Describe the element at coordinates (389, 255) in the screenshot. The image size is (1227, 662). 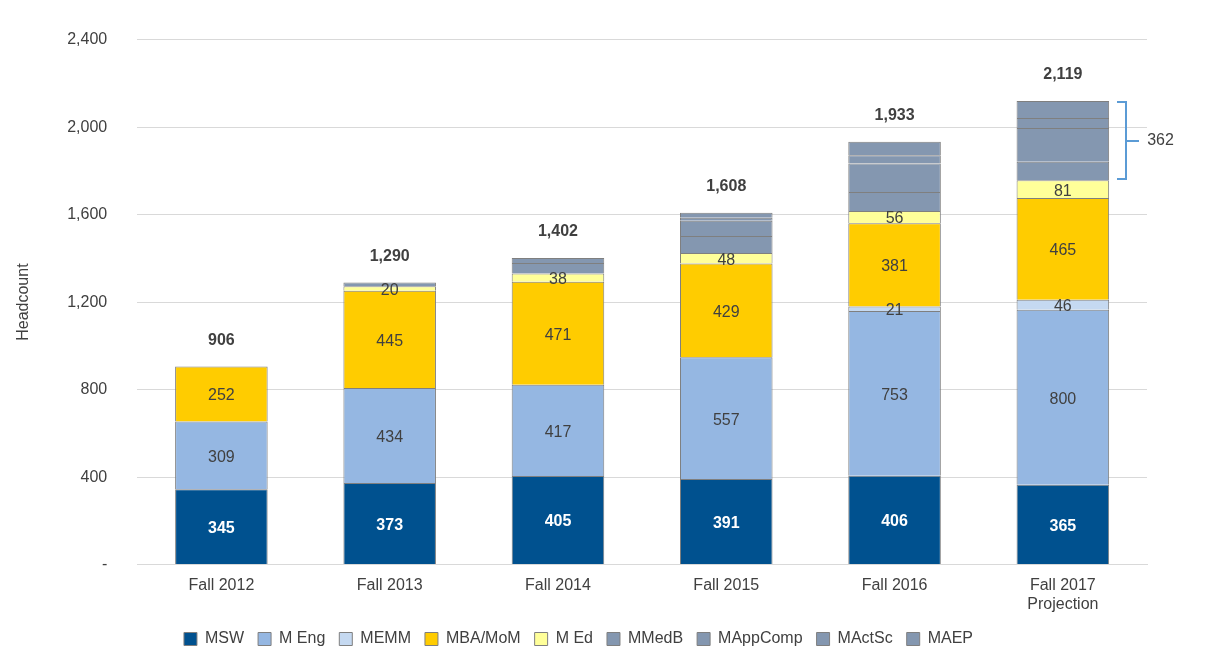
I see `total-label: 1,290` at that location.